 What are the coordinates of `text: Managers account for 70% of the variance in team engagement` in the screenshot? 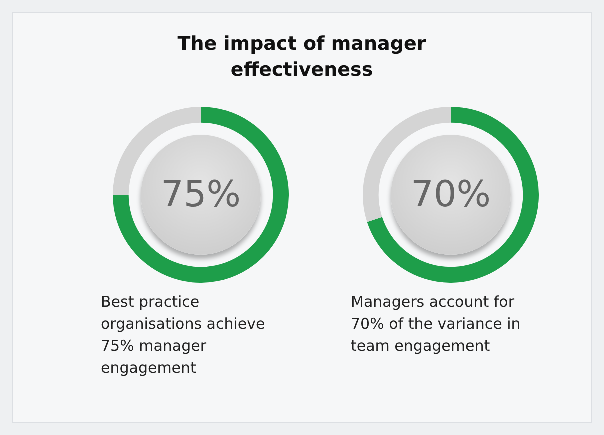 It's located at (436, 324).